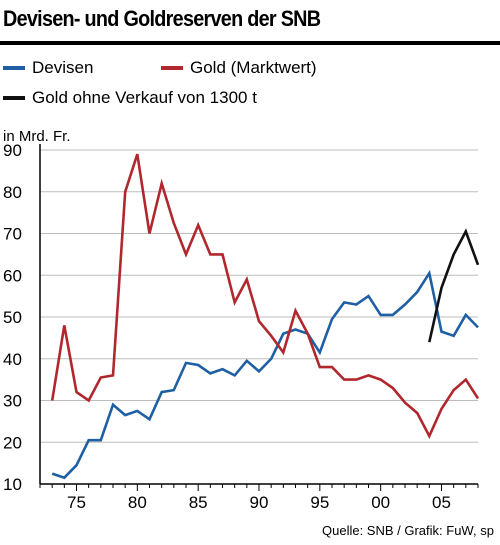 The height and width of the screenshot is (545, 500). What do you see at coordinates (162, 18) in the screenshot?
I see `chart-title: Devisen- und Goldreserven der SNB` at bounding box center [162, 18].